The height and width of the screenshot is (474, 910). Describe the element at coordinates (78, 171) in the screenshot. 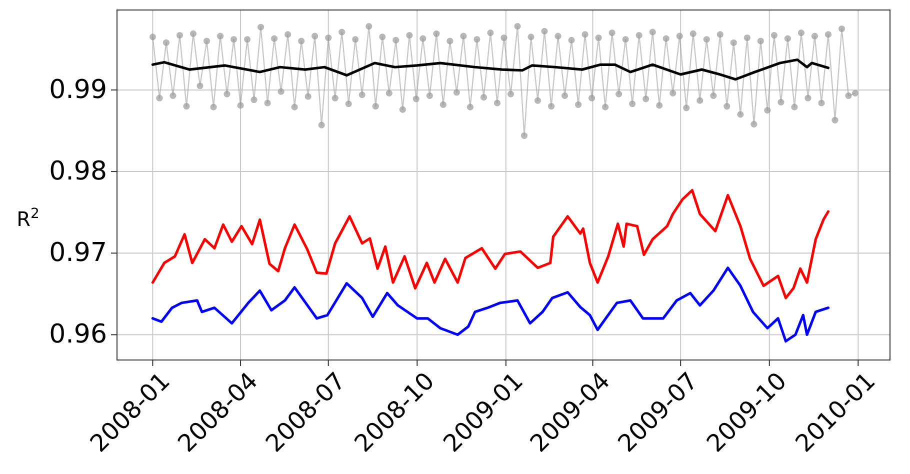

I see `y-tick-label: 0.98` at that location.